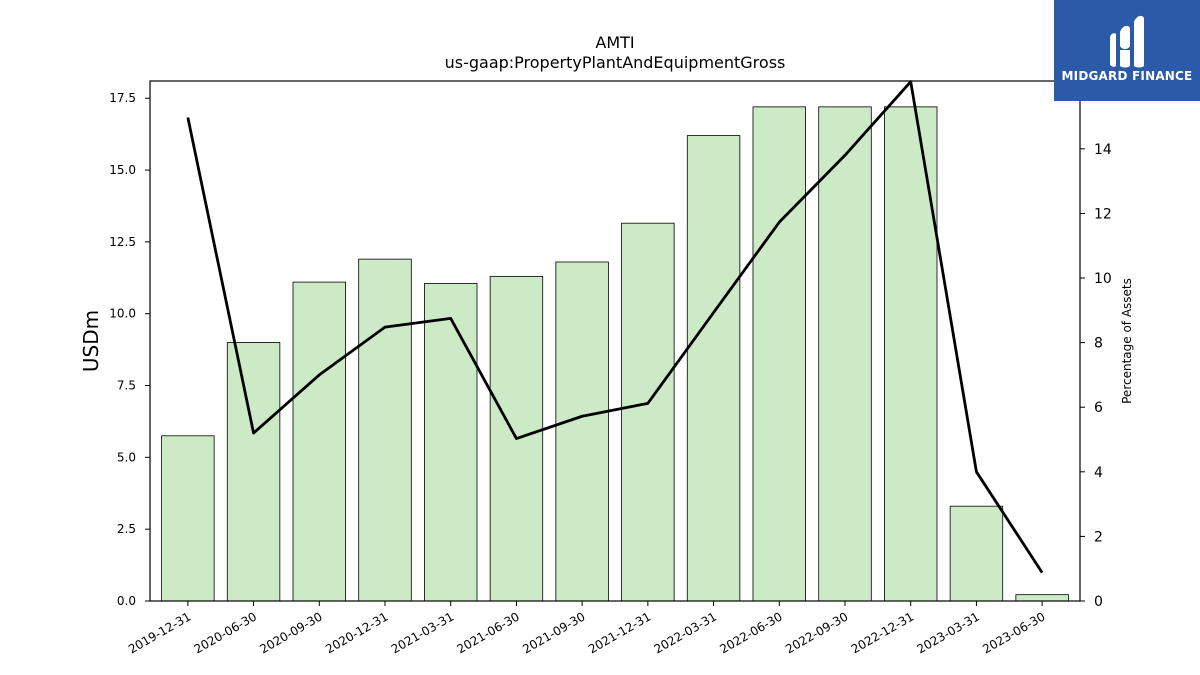 The width and height of the screenshot is (1200, 675). I want to click on y-tick-label: 2.5, so click(126, 529).